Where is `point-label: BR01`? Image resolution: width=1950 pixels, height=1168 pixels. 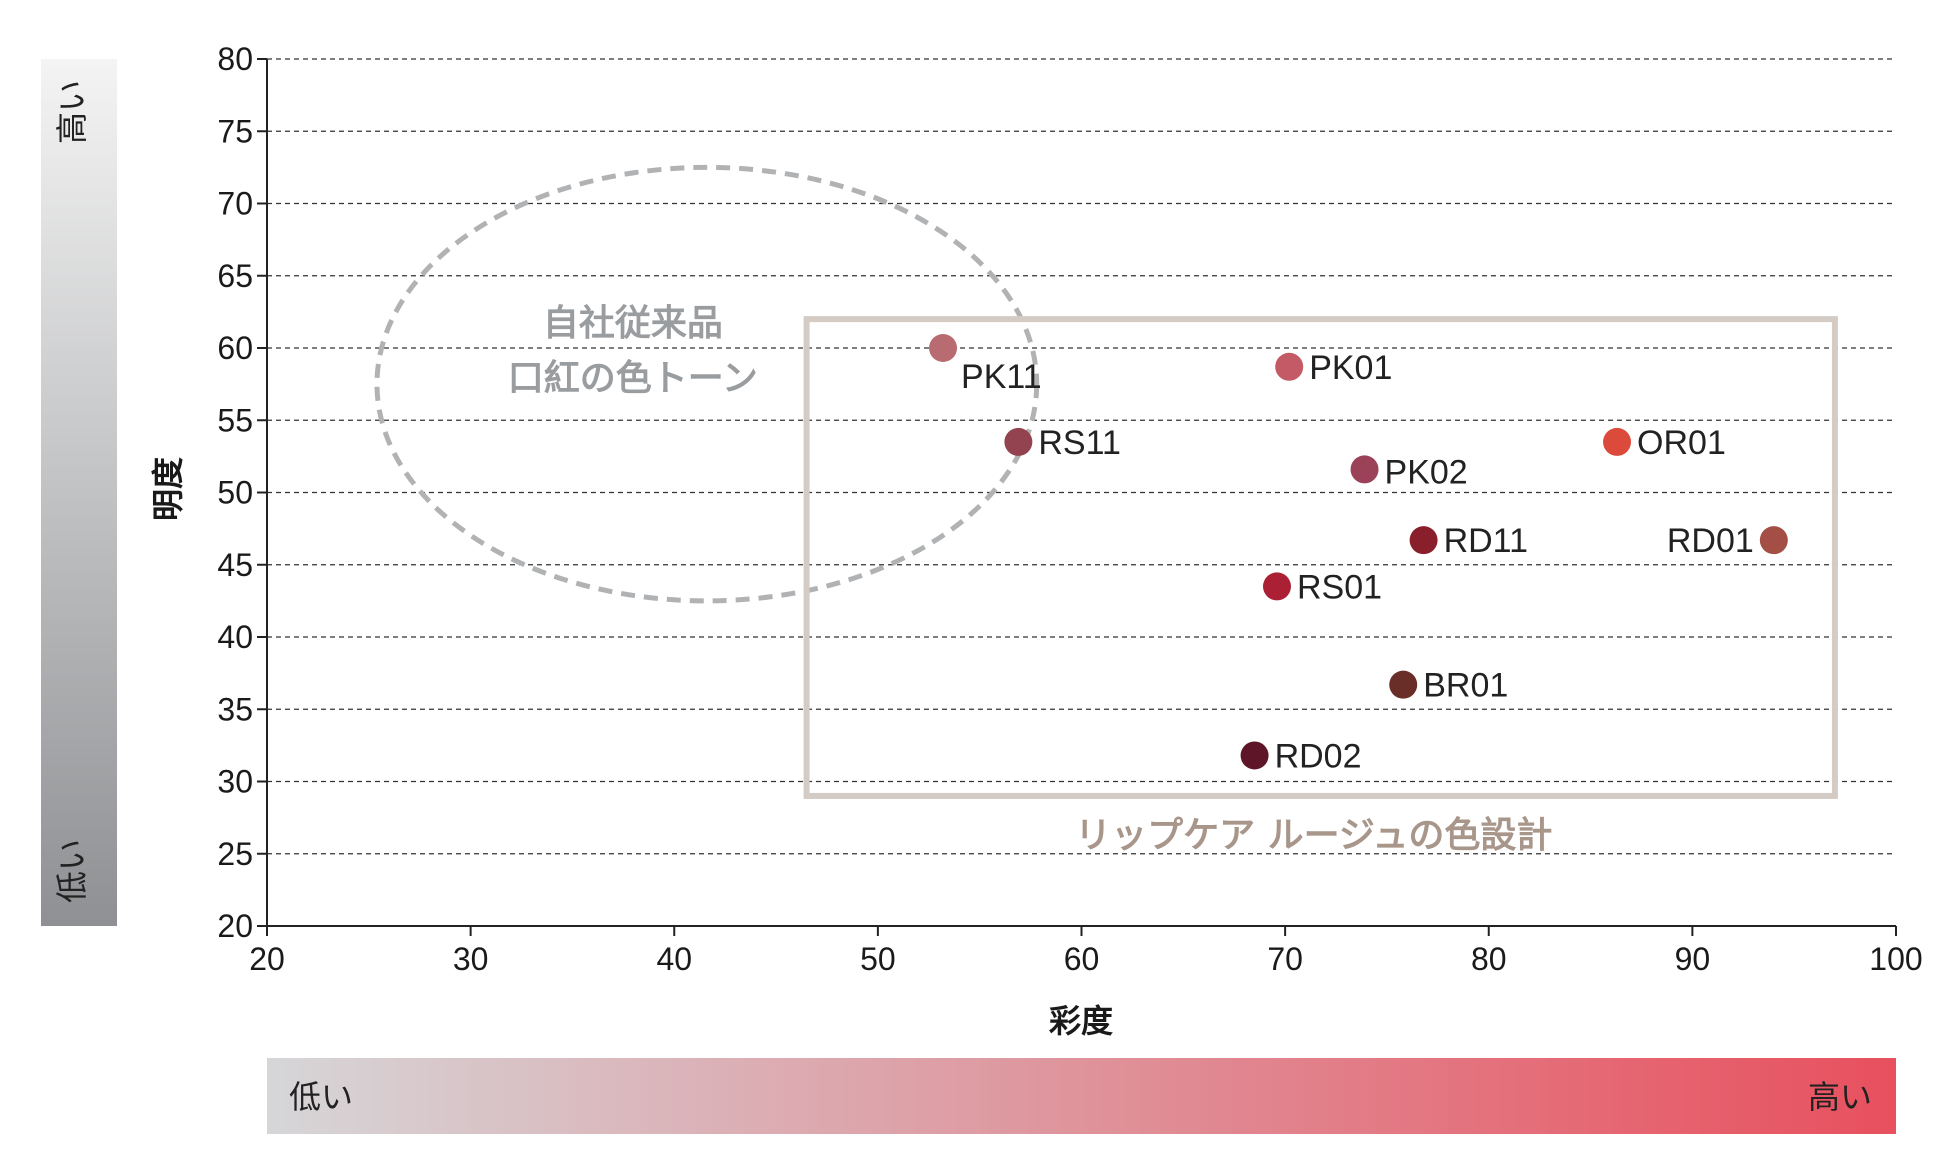
point-label: BR01 is located at coordinates (1465, 686).